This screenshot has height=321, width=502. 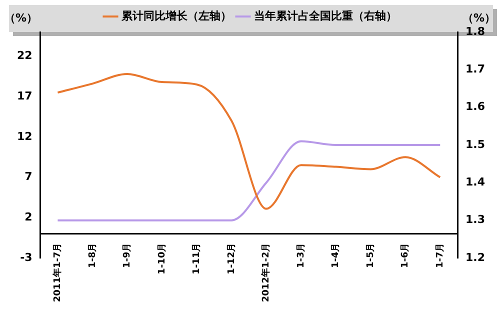 I want to click on x-tick-label: 1-9月, so click(x=127, y=255).